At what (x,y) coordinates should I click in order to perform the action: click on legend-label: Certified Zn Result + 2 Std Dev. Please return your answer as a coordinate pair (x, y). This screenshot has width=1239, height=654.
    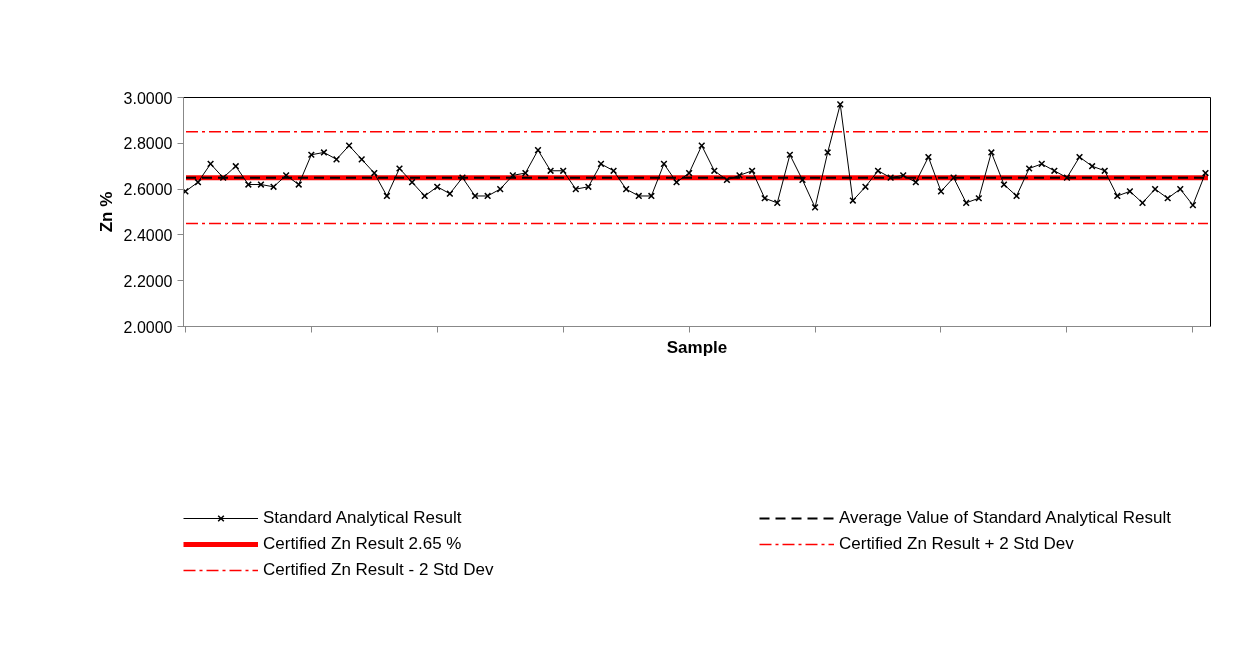
    Looking at the image, I should click on (957, 544).